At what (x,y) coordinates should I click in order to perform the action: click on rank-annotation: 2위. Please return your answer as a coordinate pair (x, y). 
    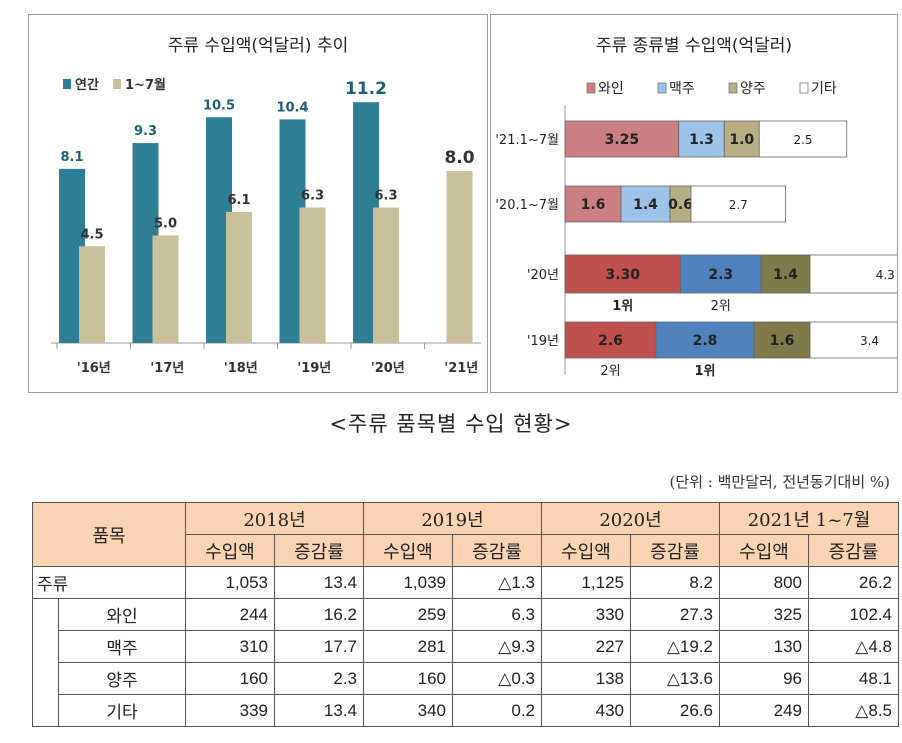
    Looking at the image, I should click on (721, 306).